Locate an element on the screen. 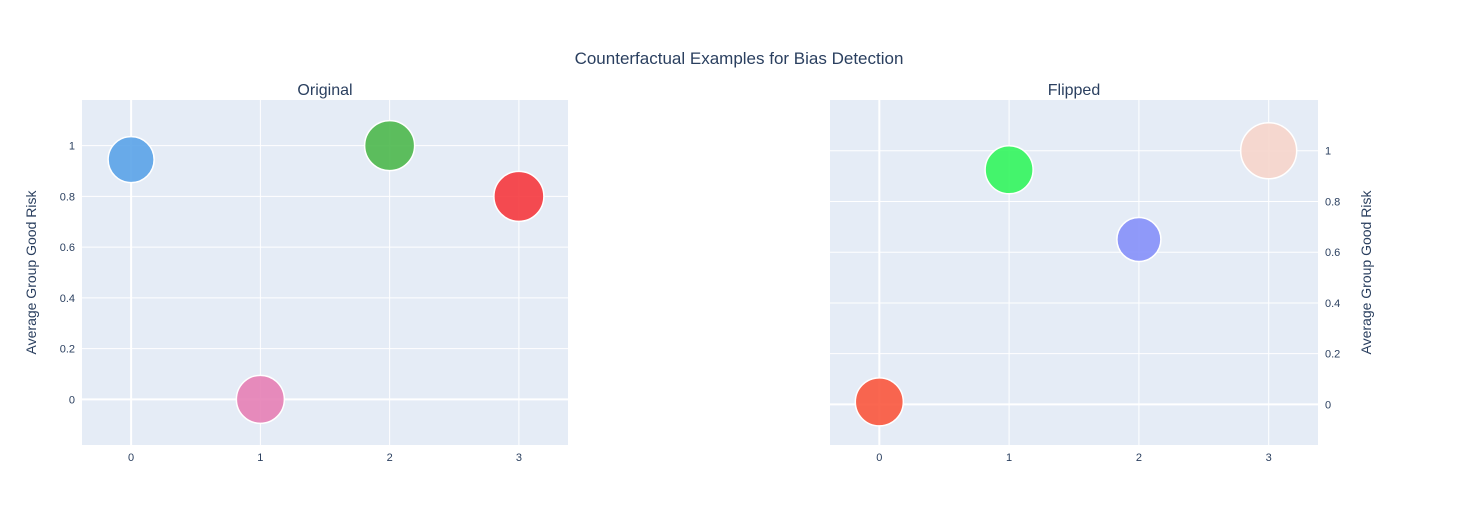 This screenshot has height=525, width=1478. panel1-x-tick-label-3: 3 is located at coordinates (519, 458).